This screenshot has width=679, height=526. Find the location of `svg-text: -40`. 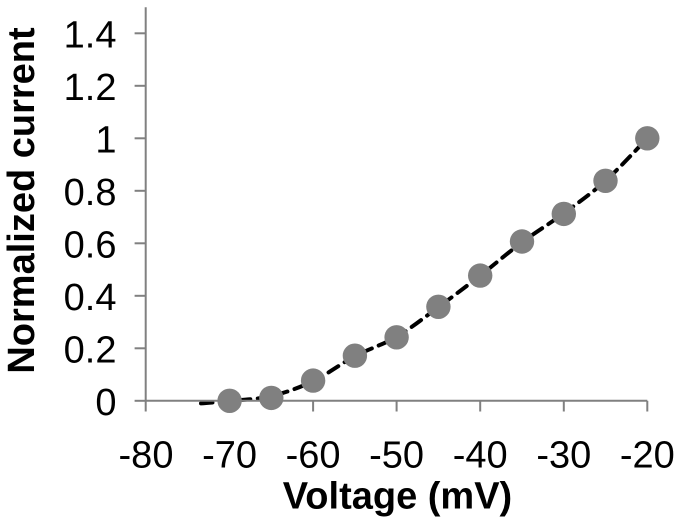

svg-text: -40 is located at coordinates (480, 456).